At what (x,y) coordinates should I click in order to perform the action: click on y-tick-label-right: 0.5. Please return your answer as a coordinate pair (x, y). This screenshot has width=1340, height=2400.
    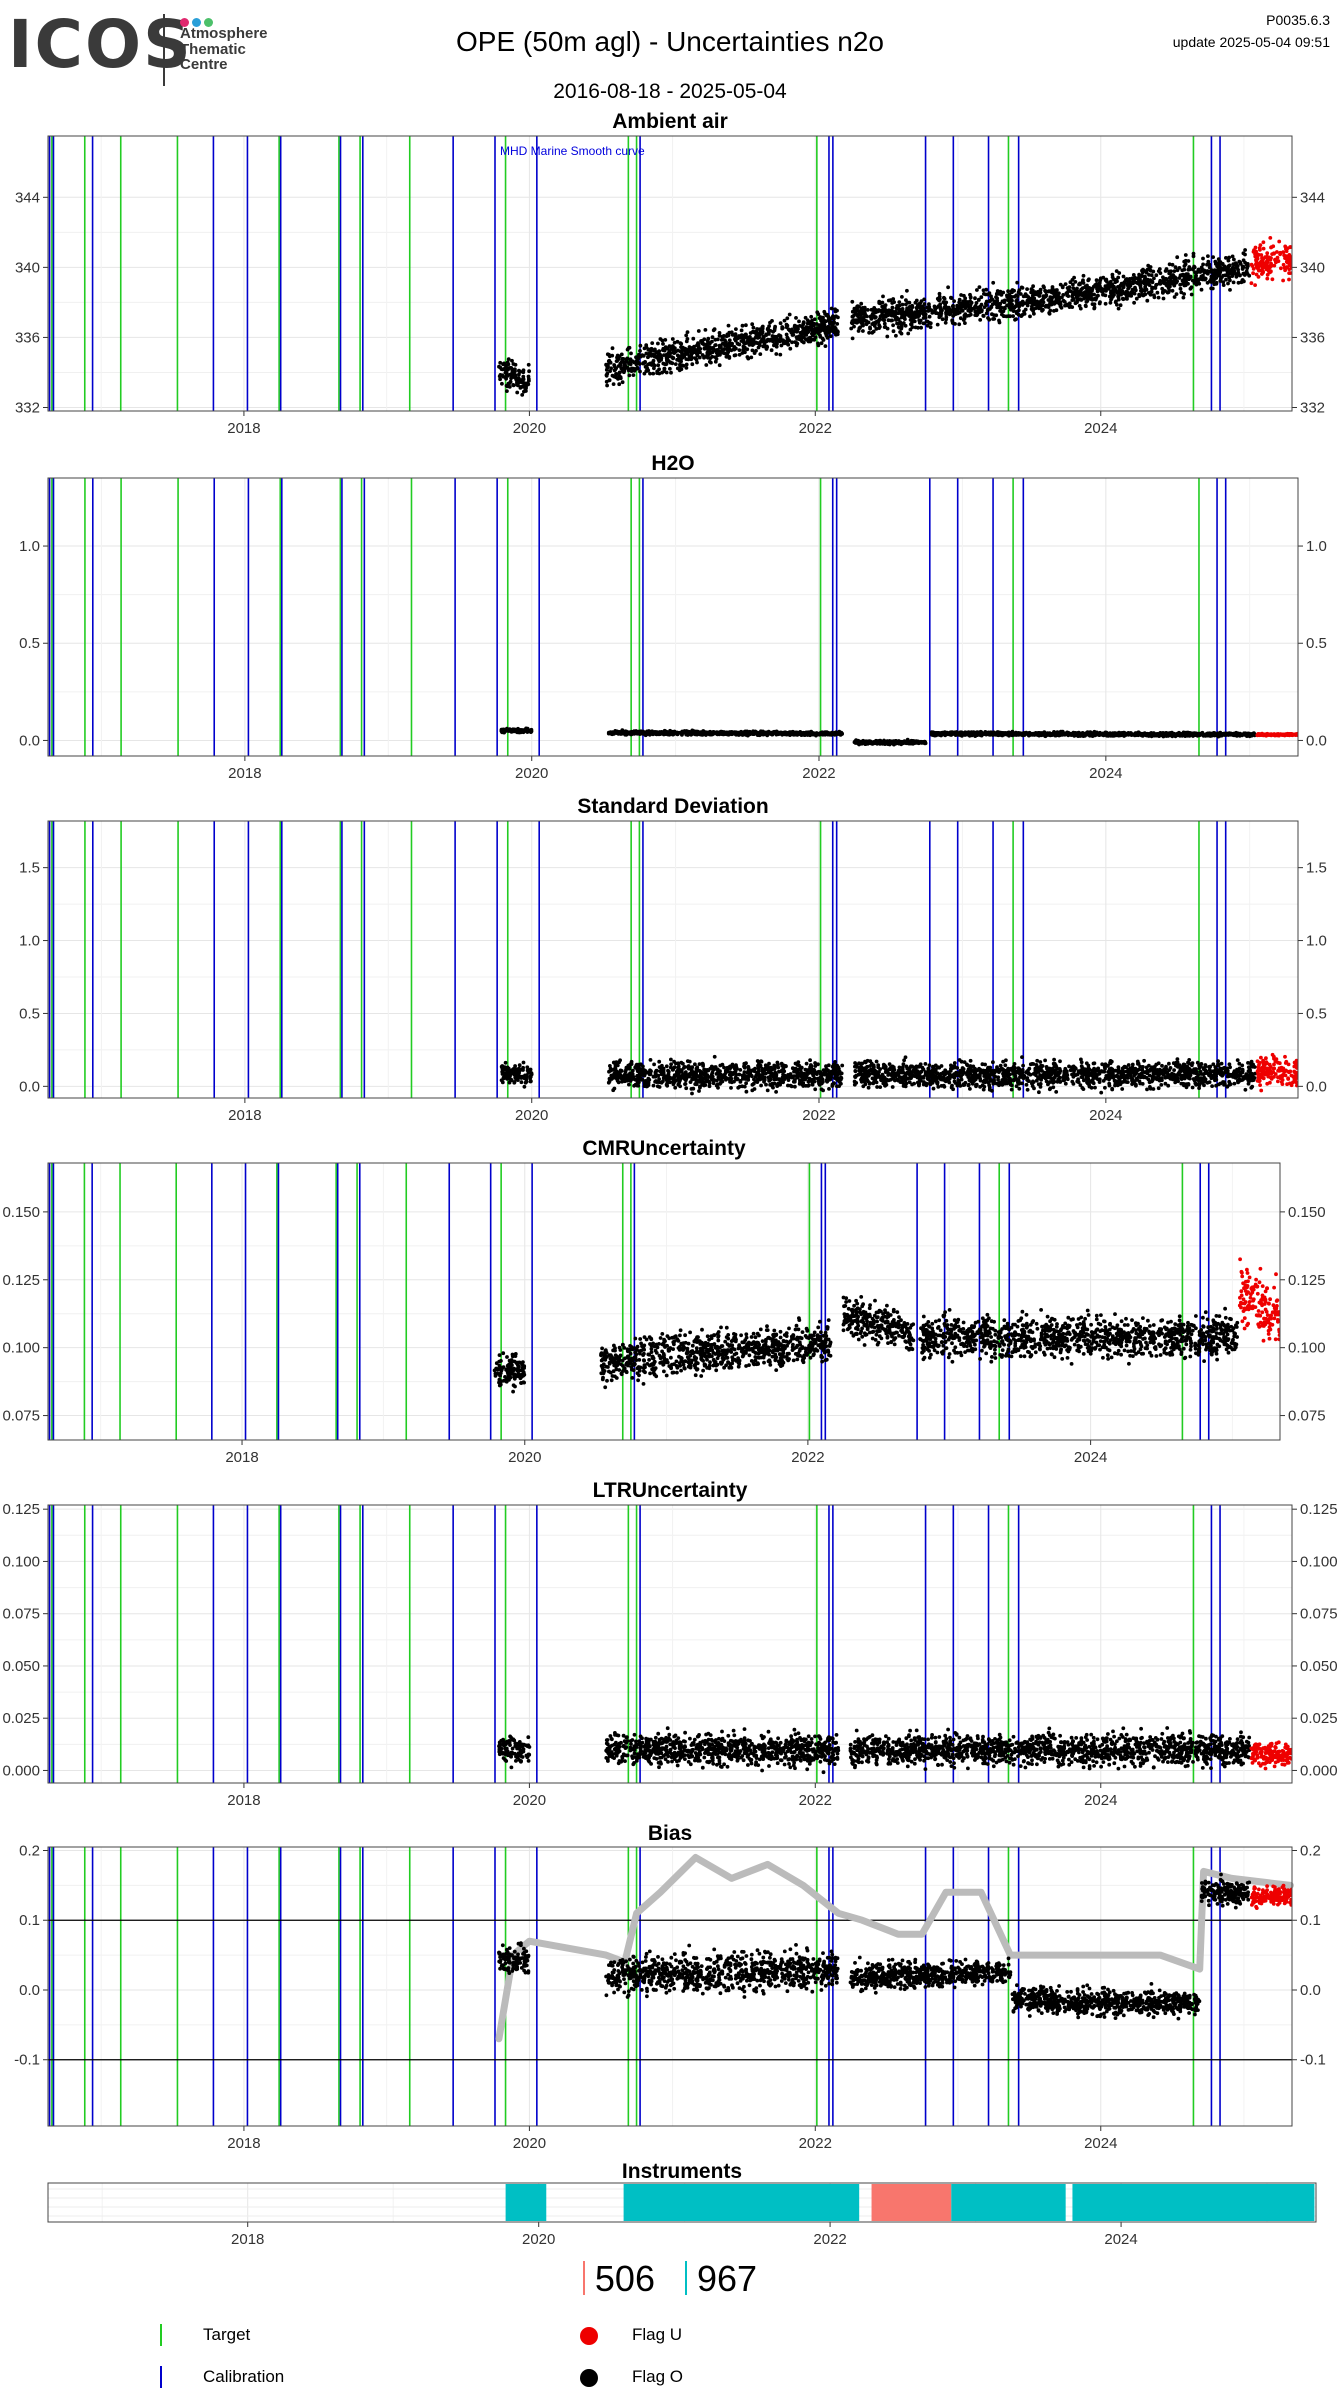
    Looking at the image, I should click on (1316, 643).